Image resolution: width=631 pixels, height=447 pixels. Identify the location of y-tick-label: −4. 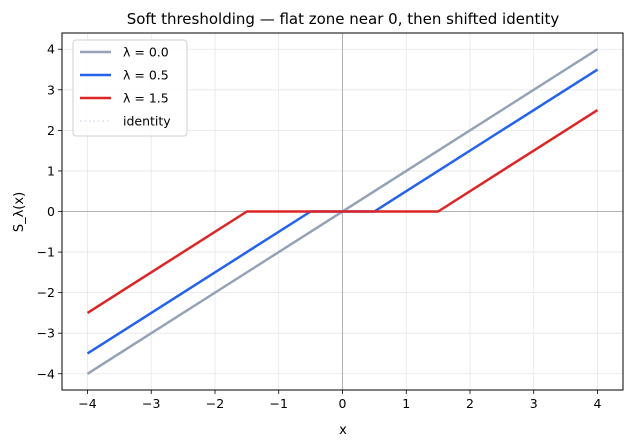
(46, 373).